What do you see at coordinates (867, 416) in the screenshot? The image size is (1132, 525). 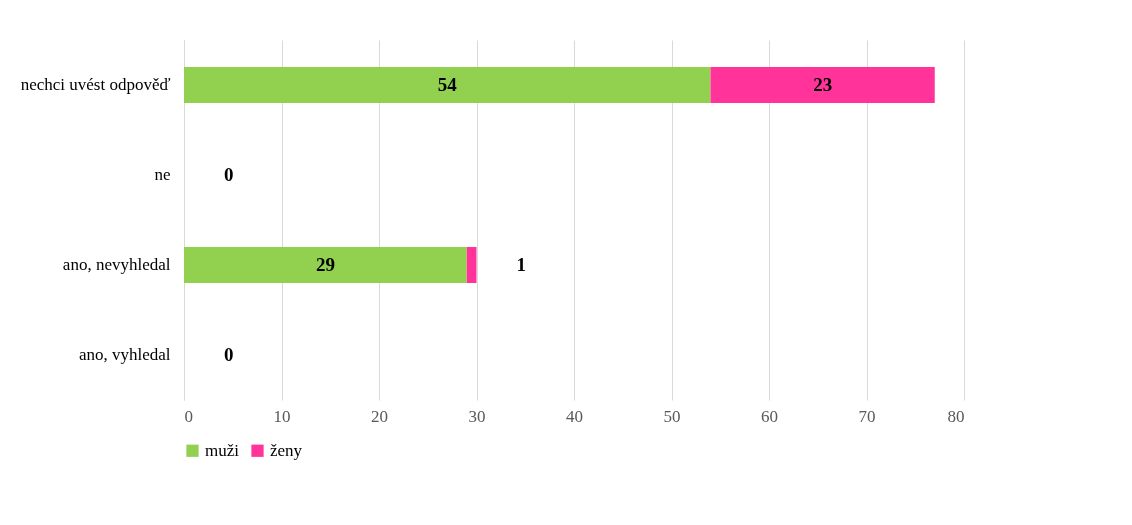 I see `x-tick-label: 70` at bounding box center [867, 416].